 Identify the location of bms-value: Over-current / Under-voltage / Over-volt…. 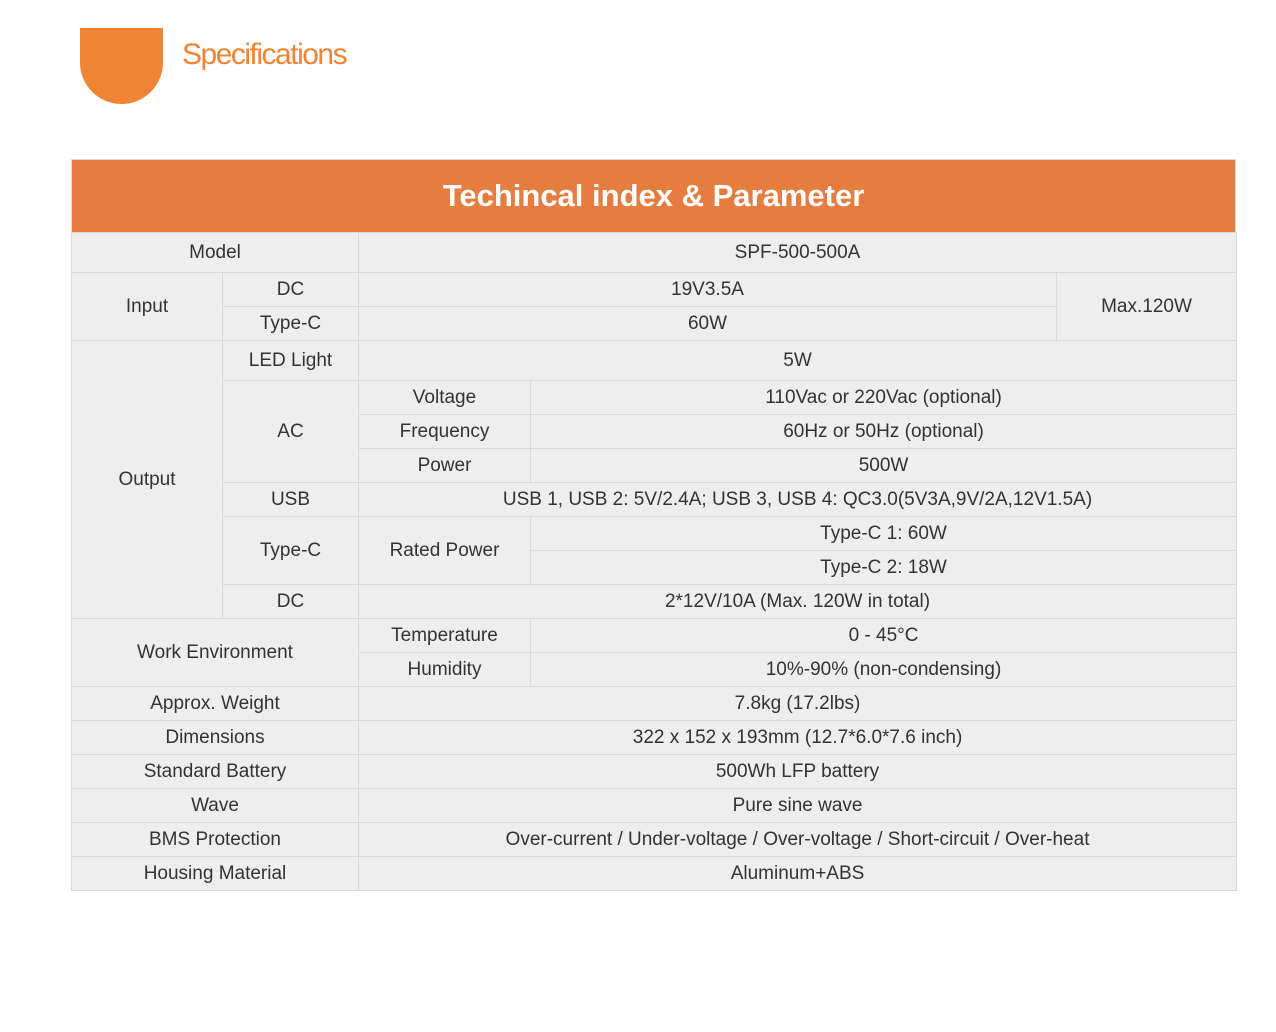
(797, 839).